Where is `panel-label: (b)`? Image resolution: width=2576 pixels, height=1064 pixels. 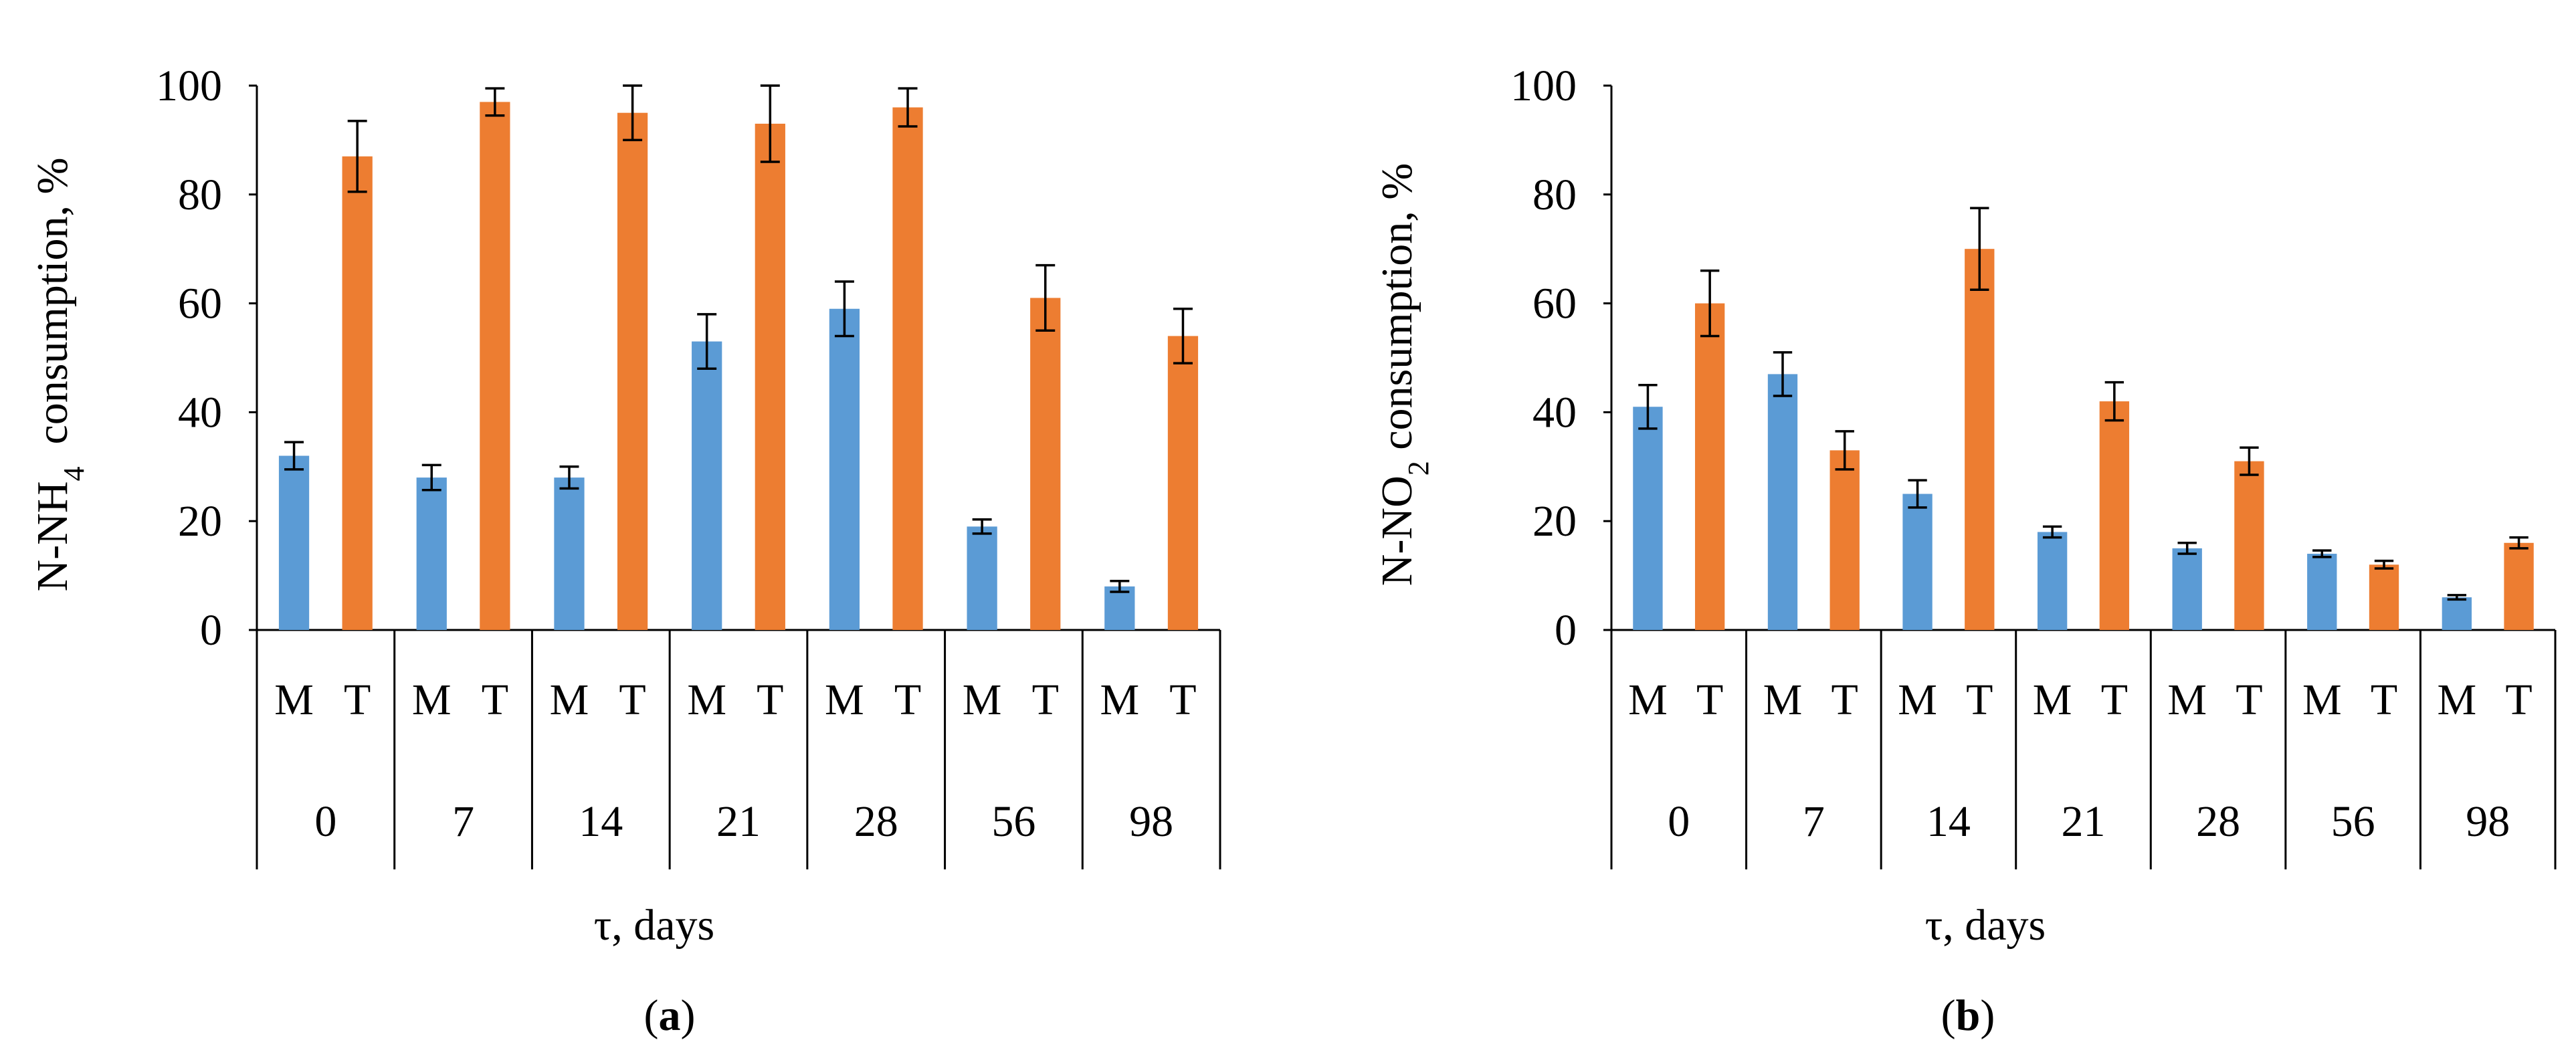 panel-label: (b) is located at coordinates (1968, 1016).